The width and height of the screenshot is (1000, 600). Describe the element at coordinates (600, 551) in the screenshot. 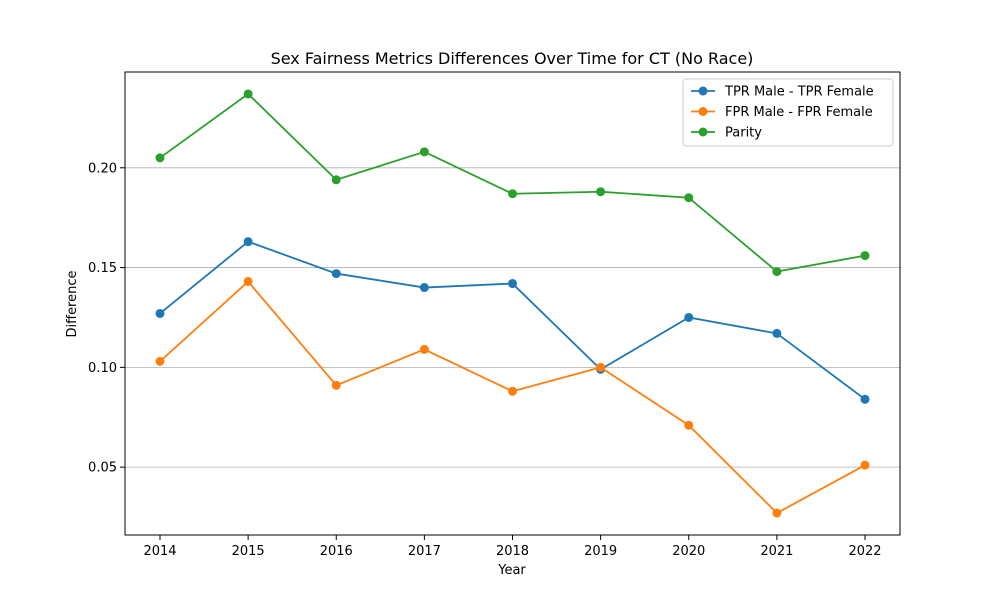

I see `x-tick-label: 2019` at that location.